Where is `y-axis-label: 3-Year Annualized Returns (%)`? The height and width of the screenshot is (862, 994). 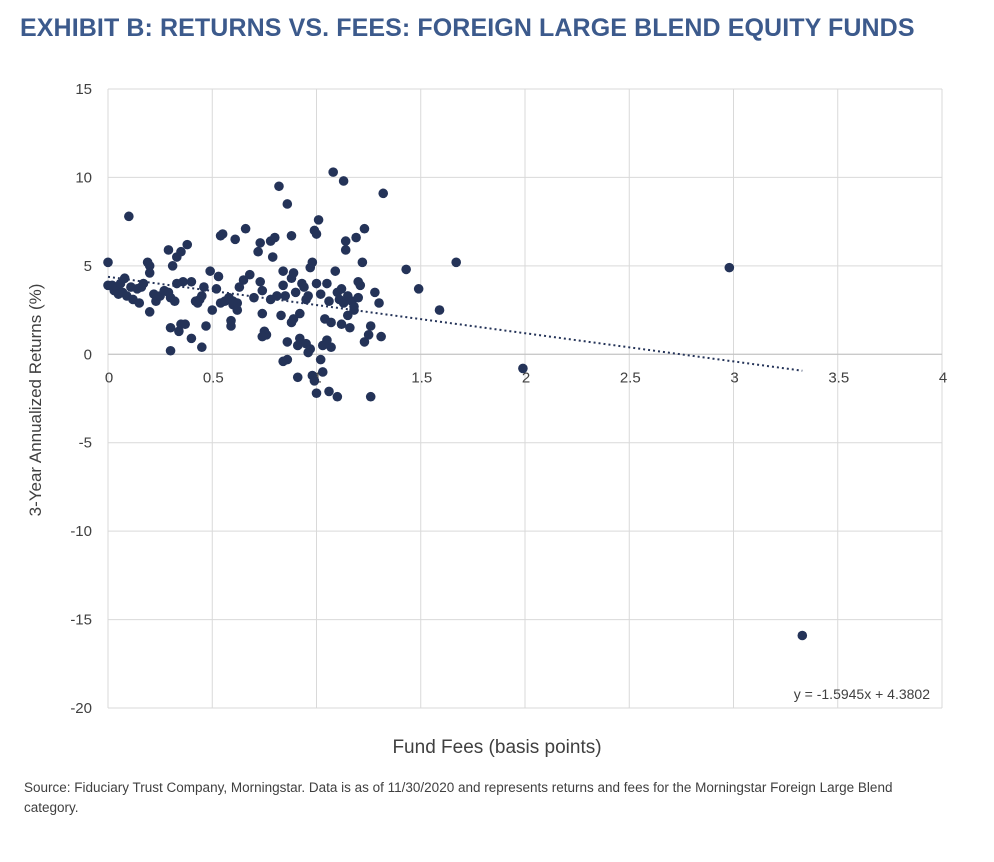 y-axis-label: 3-Year Annualized Returns (%) is located at coordinates (35, 400).